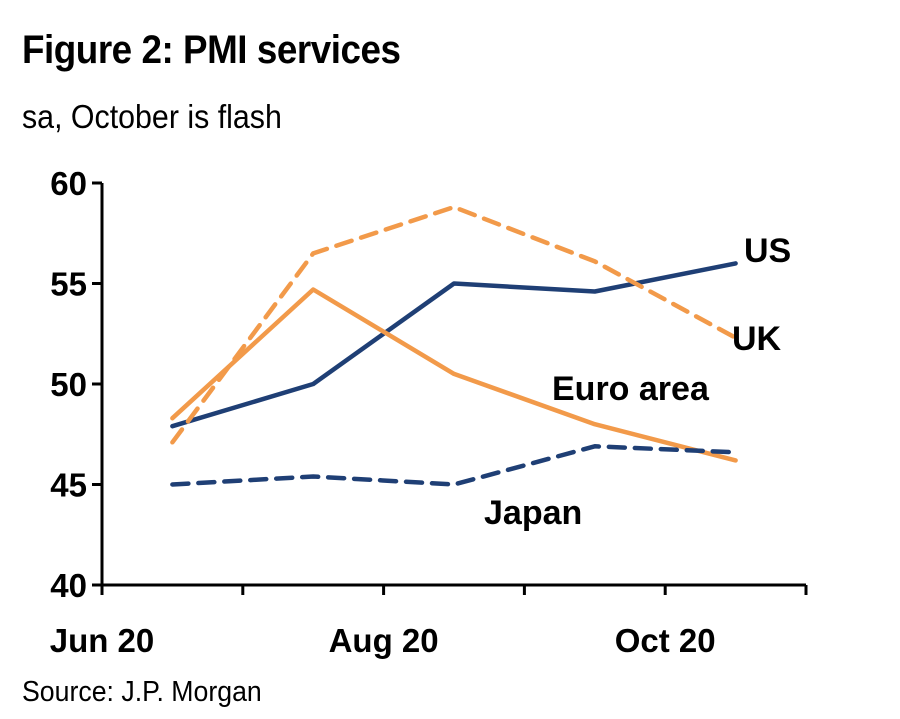  Describe the element at coordinates (68, 485) in the screenshot. I see `y-tick-label: 45` at that location.